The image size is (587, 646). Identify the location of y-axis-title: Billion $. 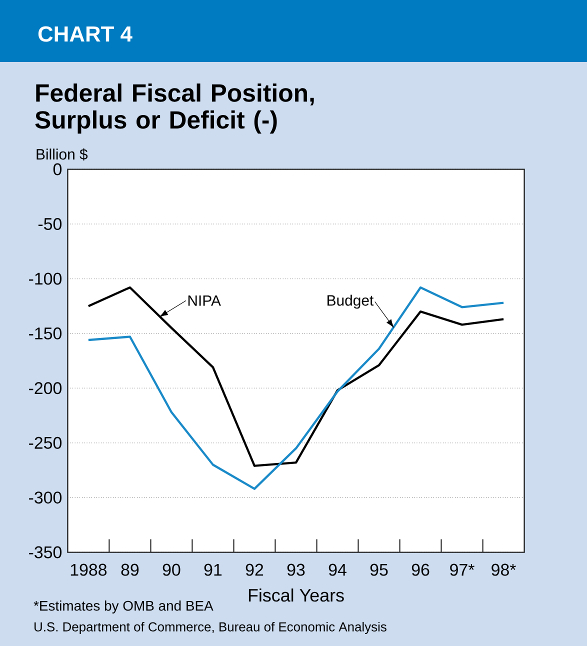
(62, 154).